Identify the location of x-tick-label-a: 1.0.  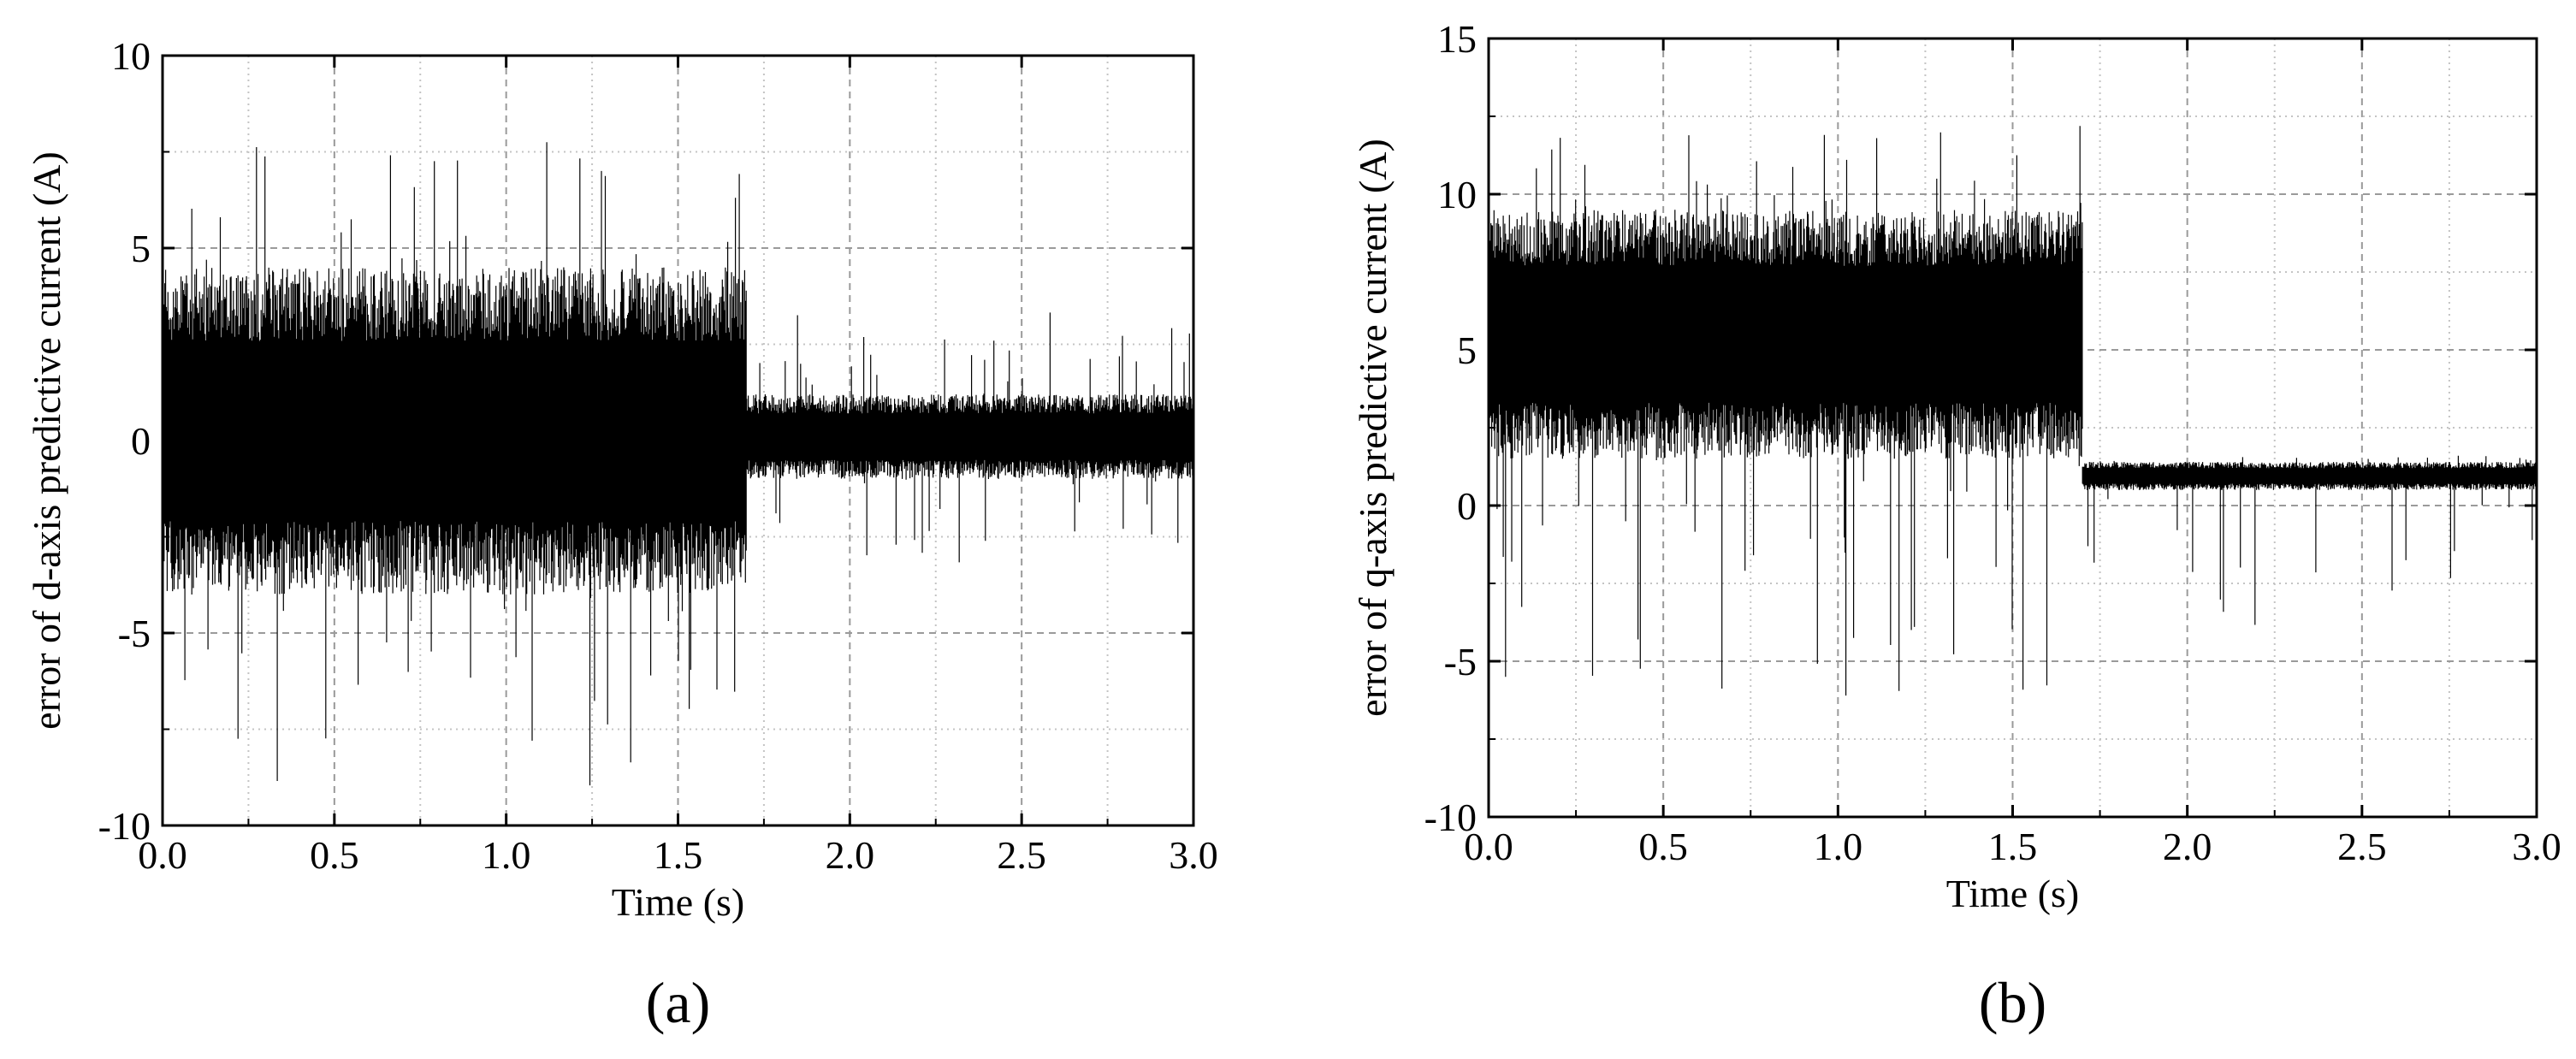
(506, 855).